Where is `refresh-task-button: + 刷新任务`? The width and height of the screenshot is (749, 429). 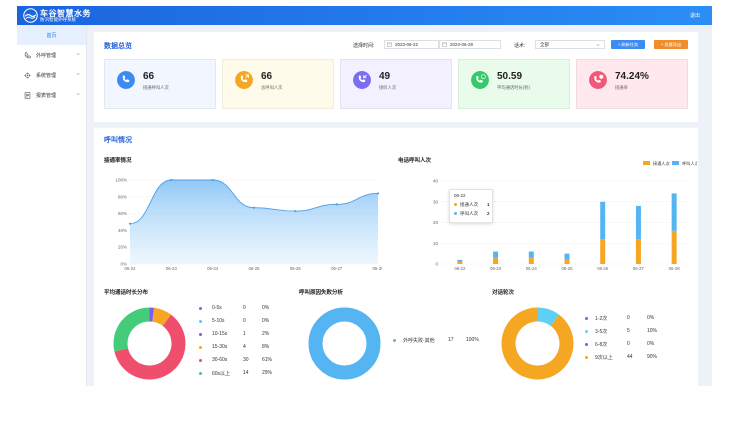
refresh-task-button: + 刷新任务 is located at coordinates (628, 44).